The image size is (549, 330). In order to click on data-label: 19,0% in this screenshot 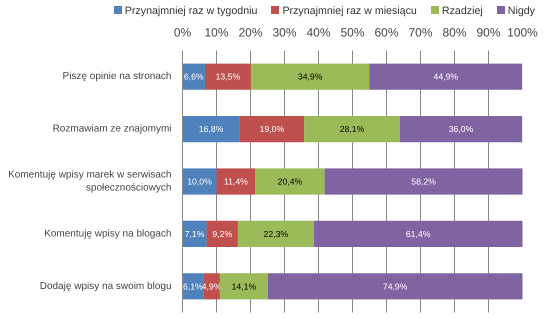, I will do `click(272, 129)`.